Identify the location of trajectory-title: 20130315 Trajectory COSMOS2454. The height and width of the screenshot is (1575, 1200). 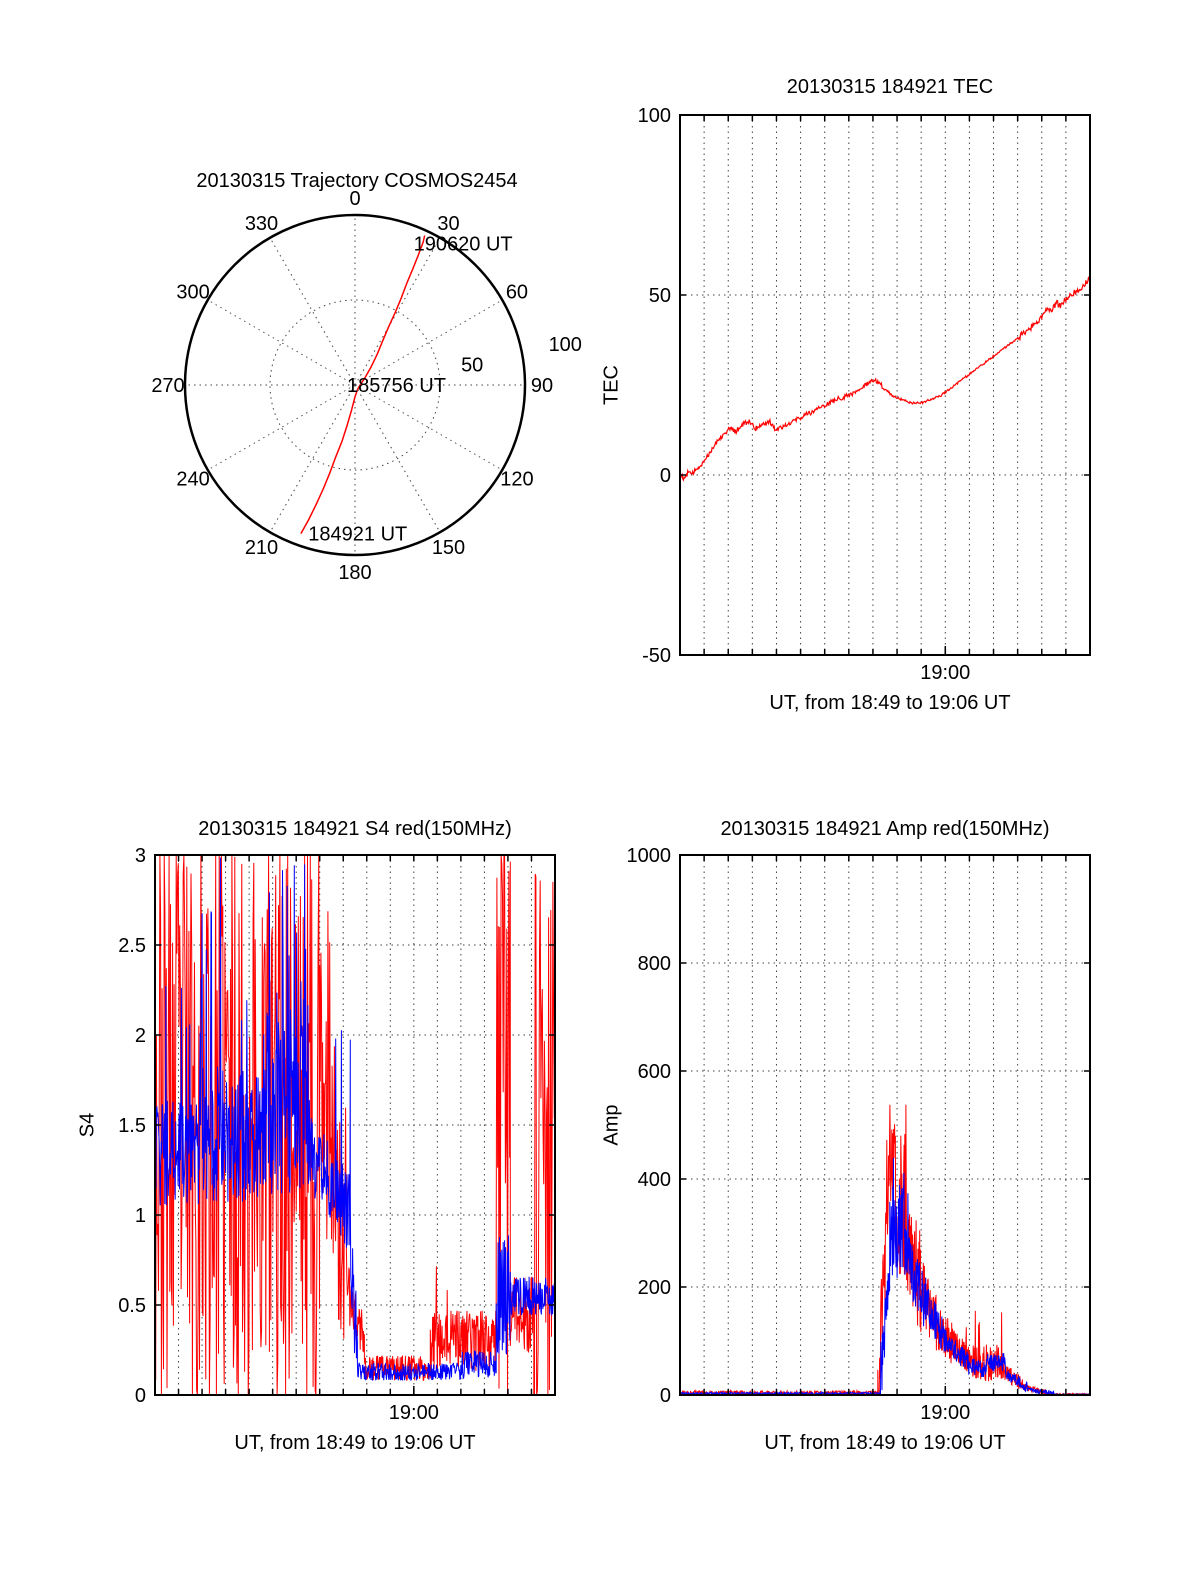
(357, 181).